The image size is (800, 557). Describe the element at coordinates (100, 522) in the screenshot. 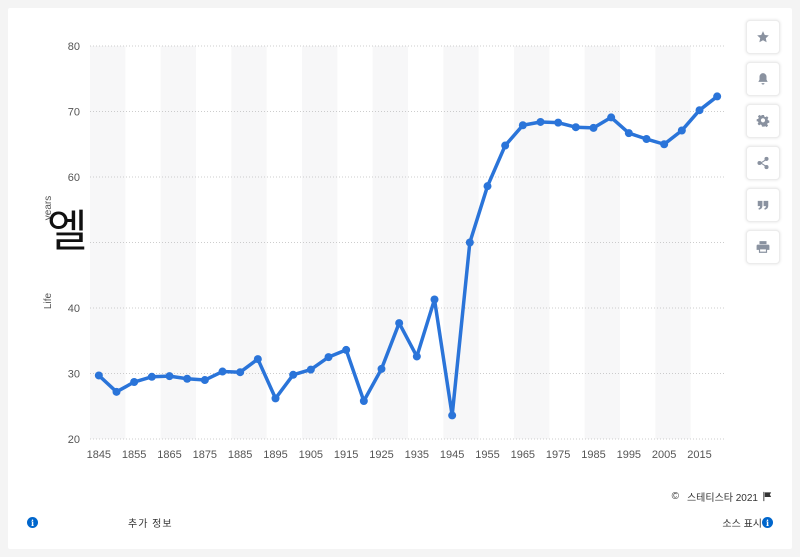

I see `footer-left: i 추가 정보` at that location.